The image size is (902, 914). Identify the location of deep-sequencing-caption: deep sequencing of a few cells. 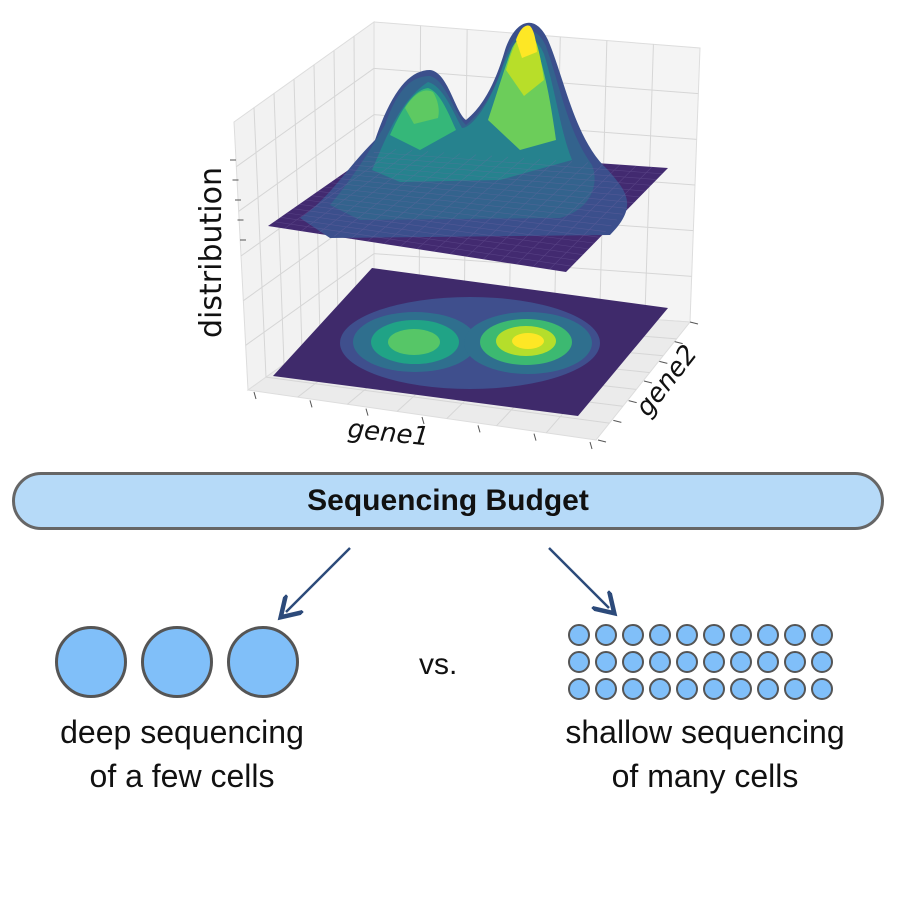
(182, 754).